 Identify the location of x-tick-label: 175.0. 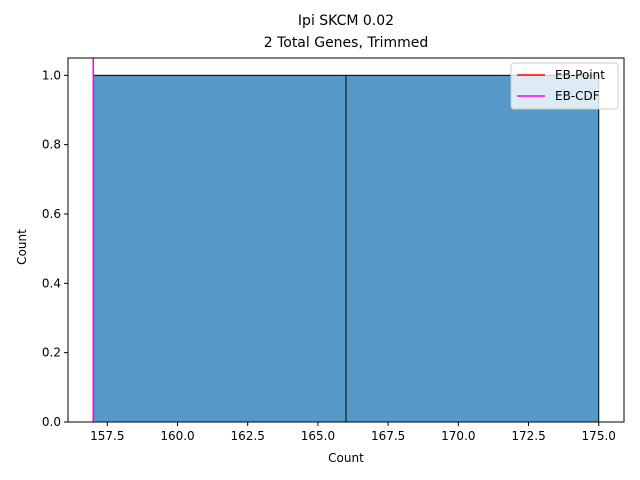
(599, 436).